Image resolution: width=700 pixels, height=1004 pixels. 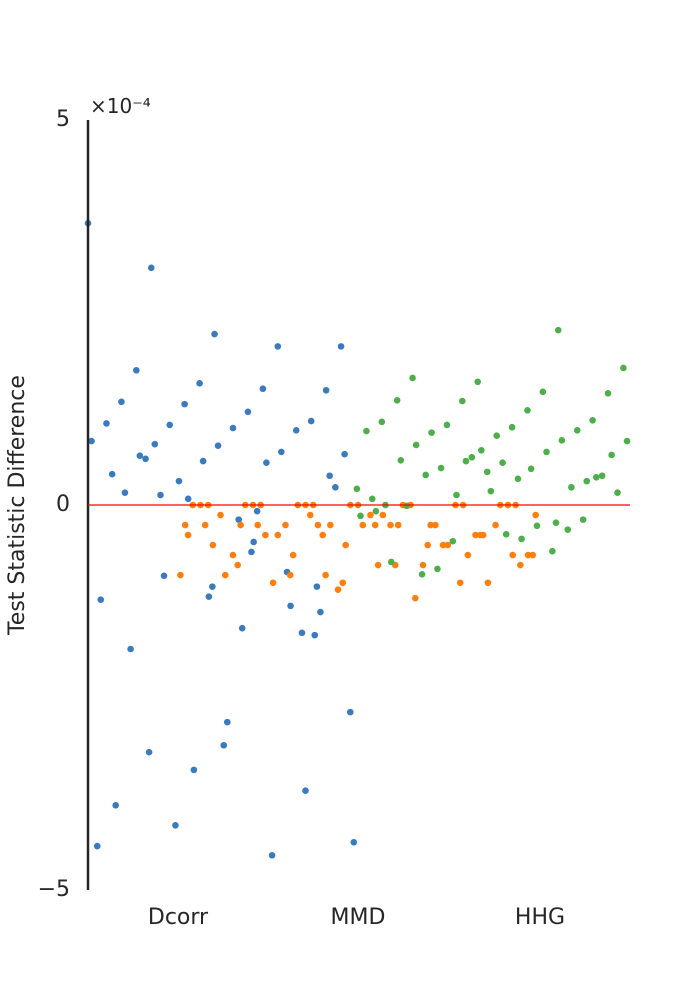 What do you see at coordinates (120, 106) in the screenshot?
I see `y-multiplier: ×10⁻⁴` at bounding box center [120, 106].